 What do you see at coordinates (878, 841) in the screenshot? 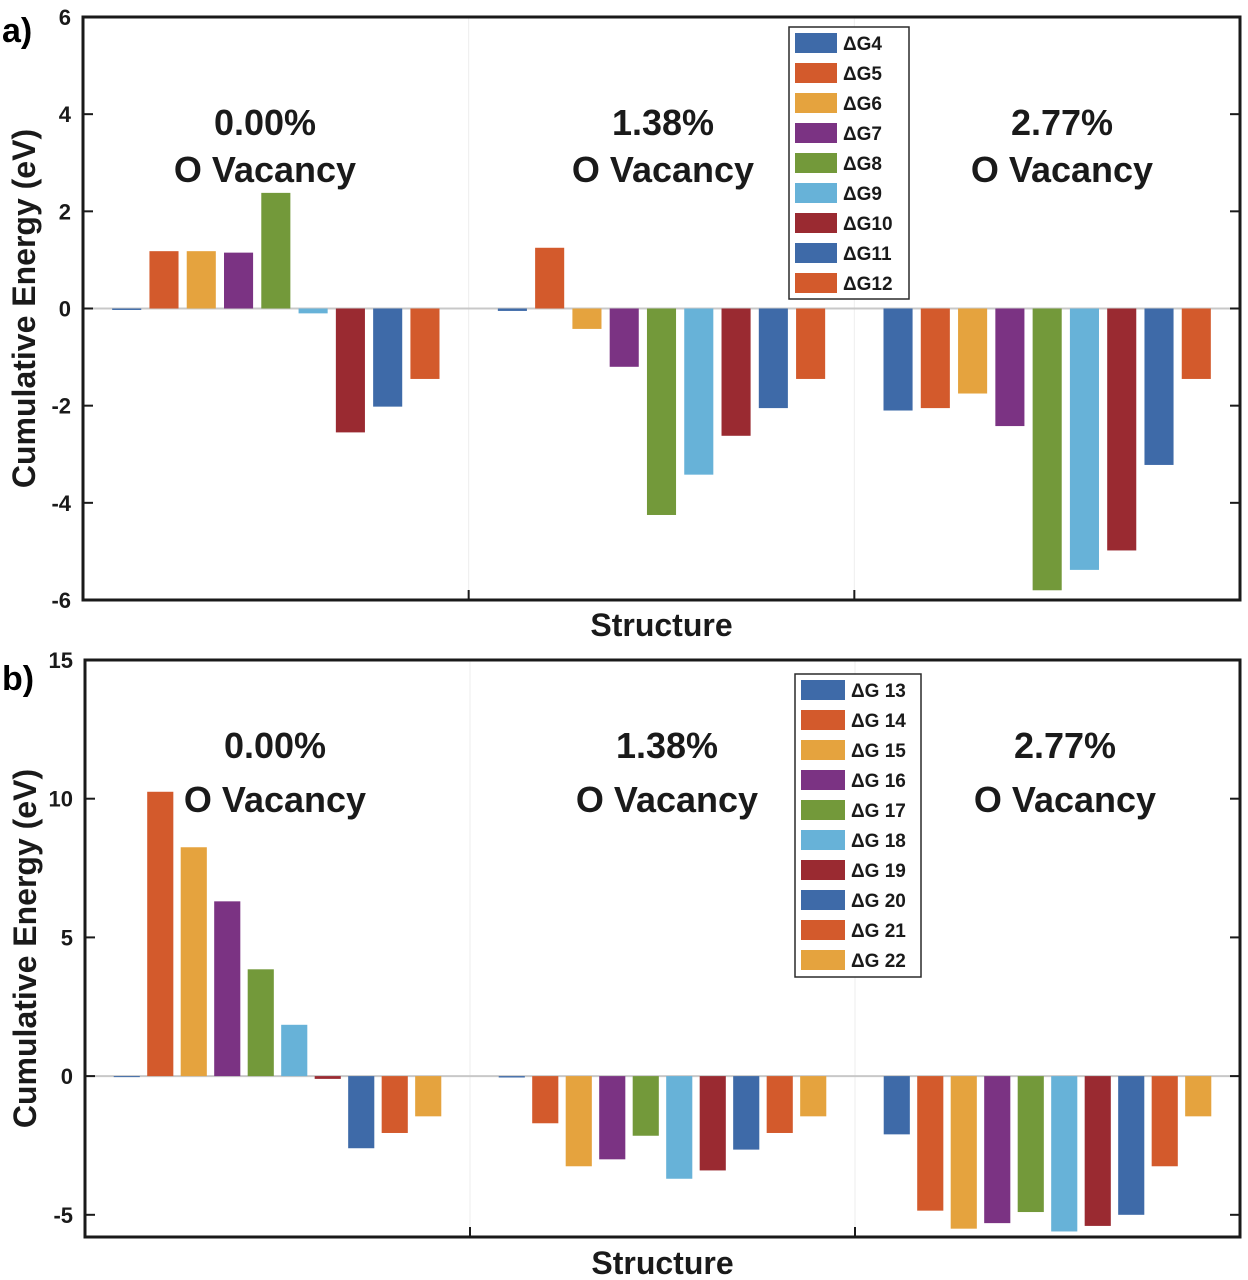
I see `legend-label: ΔG 18` at bounding box center [878, 841].